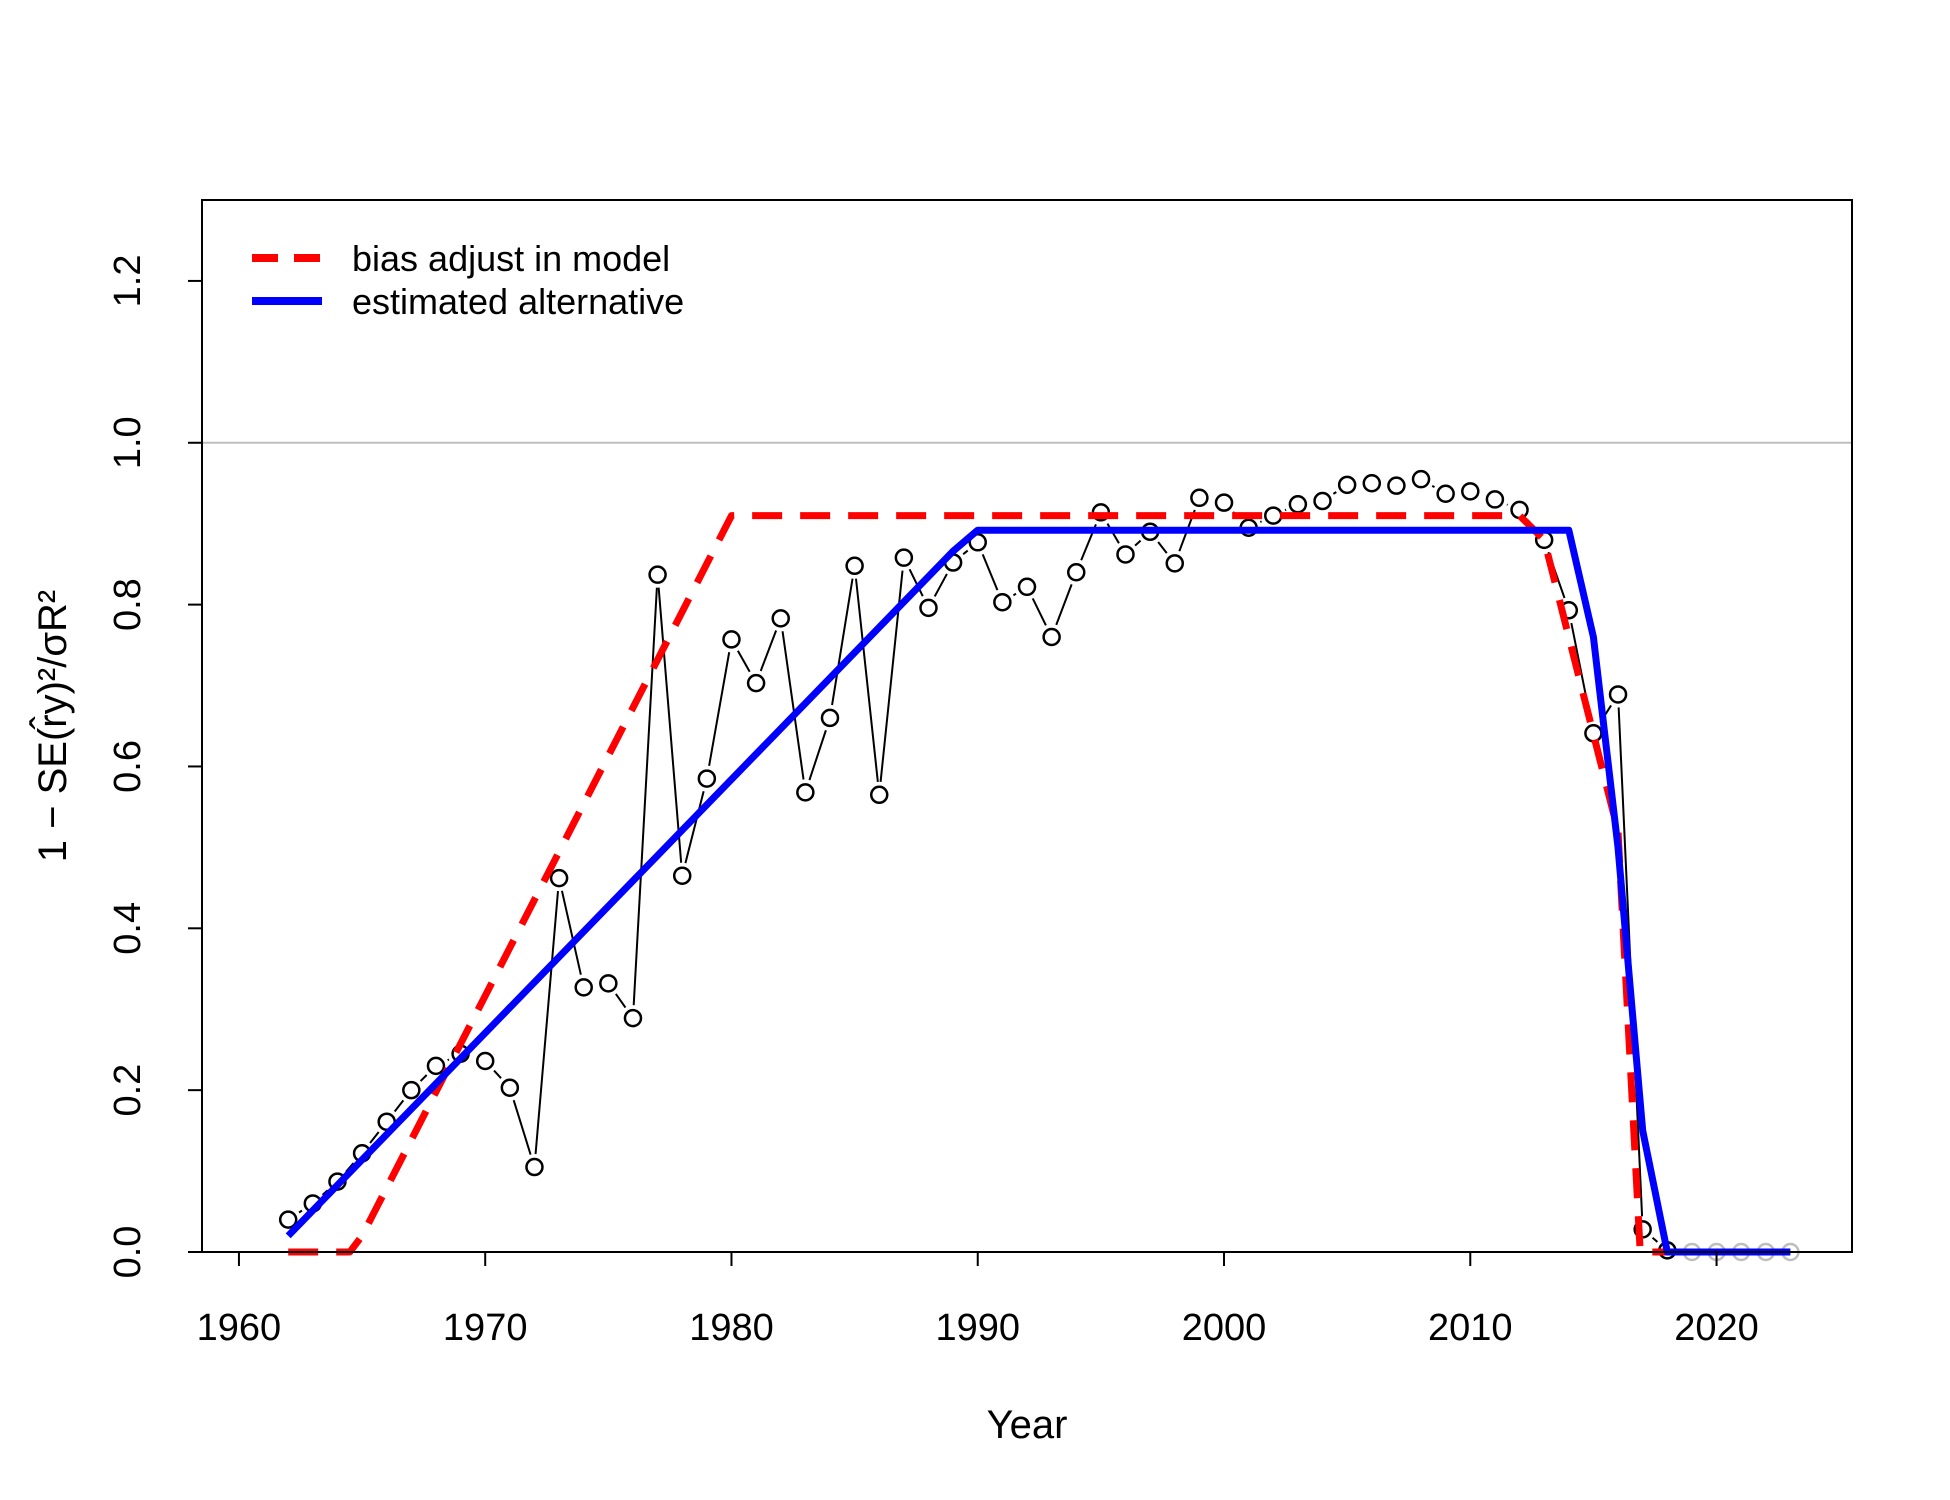  What do you see at coordinates (128, 1252) in the screenshot?
I see `y-tick-label: 0.0` at bounding box center [128, 1252].